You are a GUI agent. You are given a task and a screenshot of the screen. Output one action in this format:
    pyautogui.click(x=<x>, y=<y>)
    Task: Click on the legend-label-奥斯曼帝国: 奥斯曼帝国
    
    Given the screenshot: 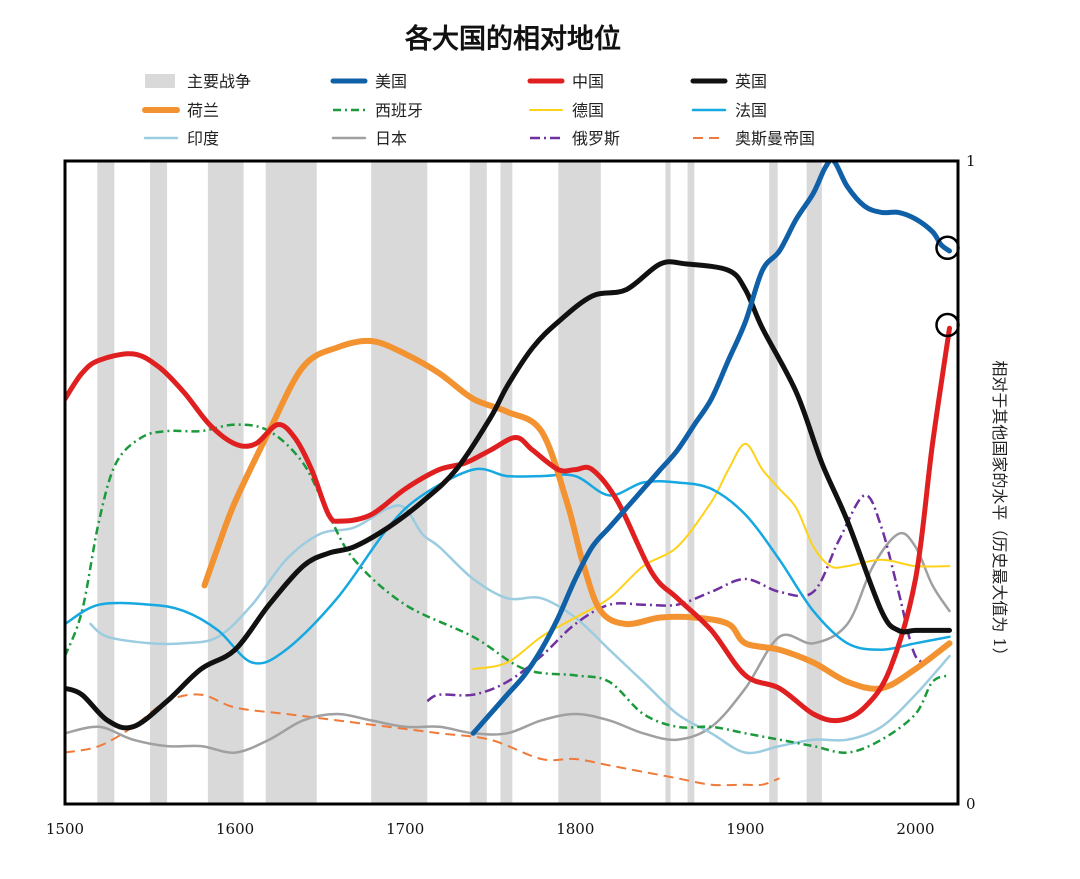 What is the action you would take?
    pyautogui.click(x=775, y=138)
    